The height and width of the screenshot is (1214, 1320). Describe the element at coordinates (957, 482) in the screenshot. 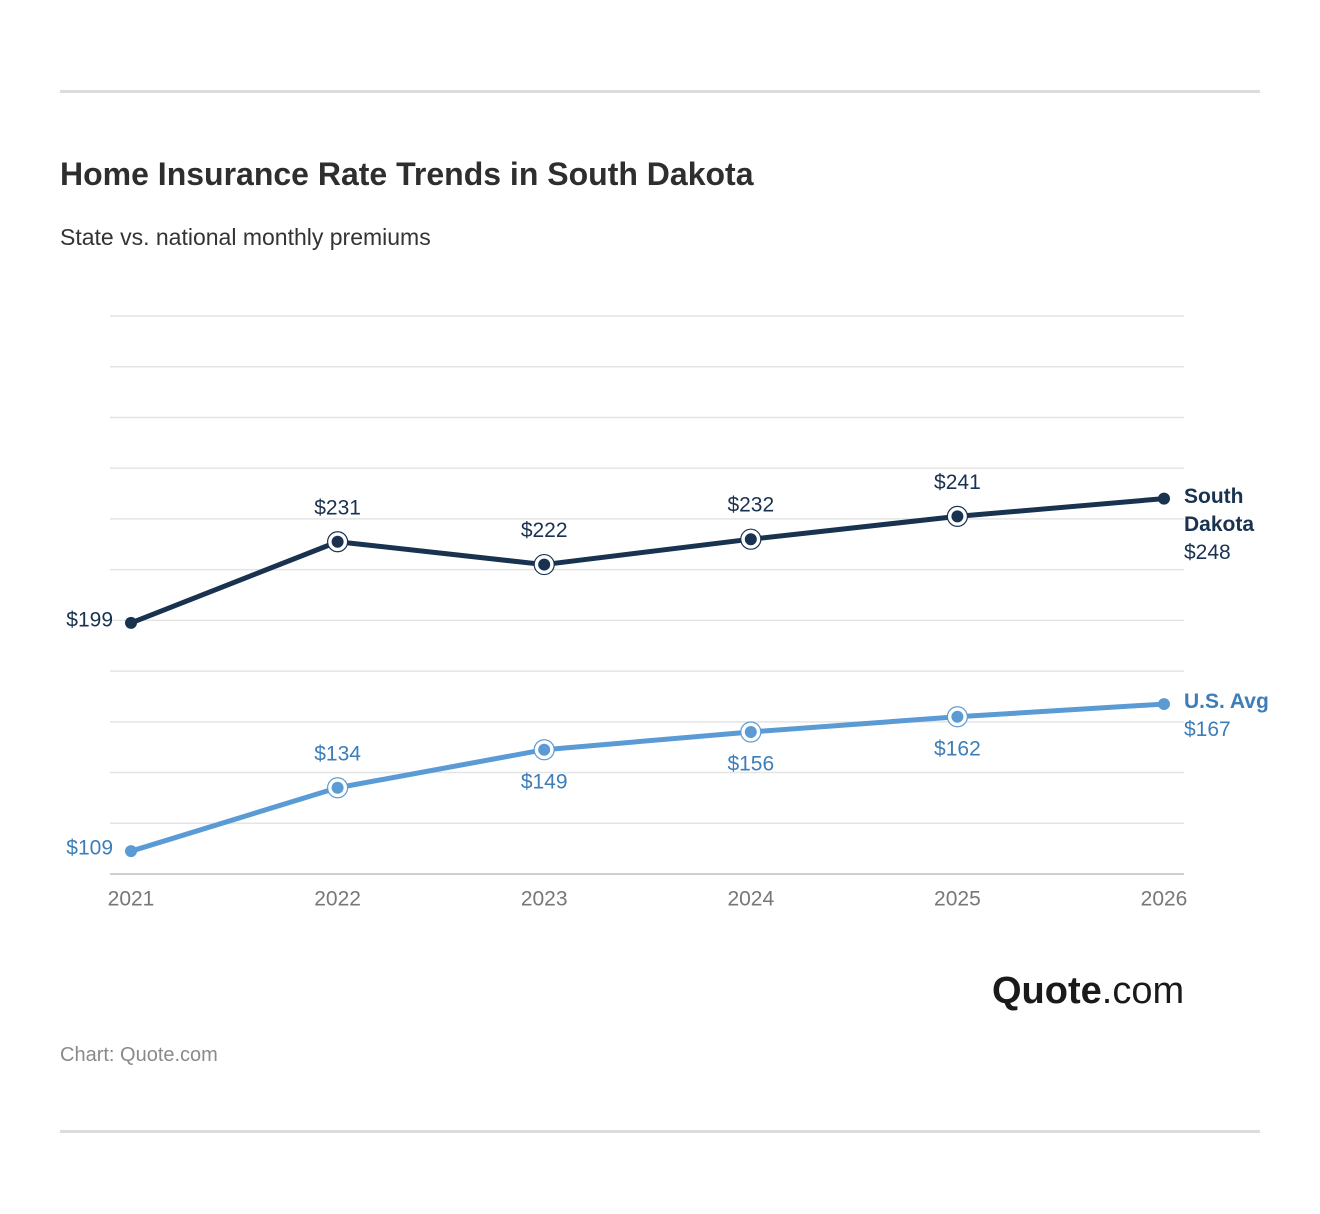

I see `value-label: $241` at that location.